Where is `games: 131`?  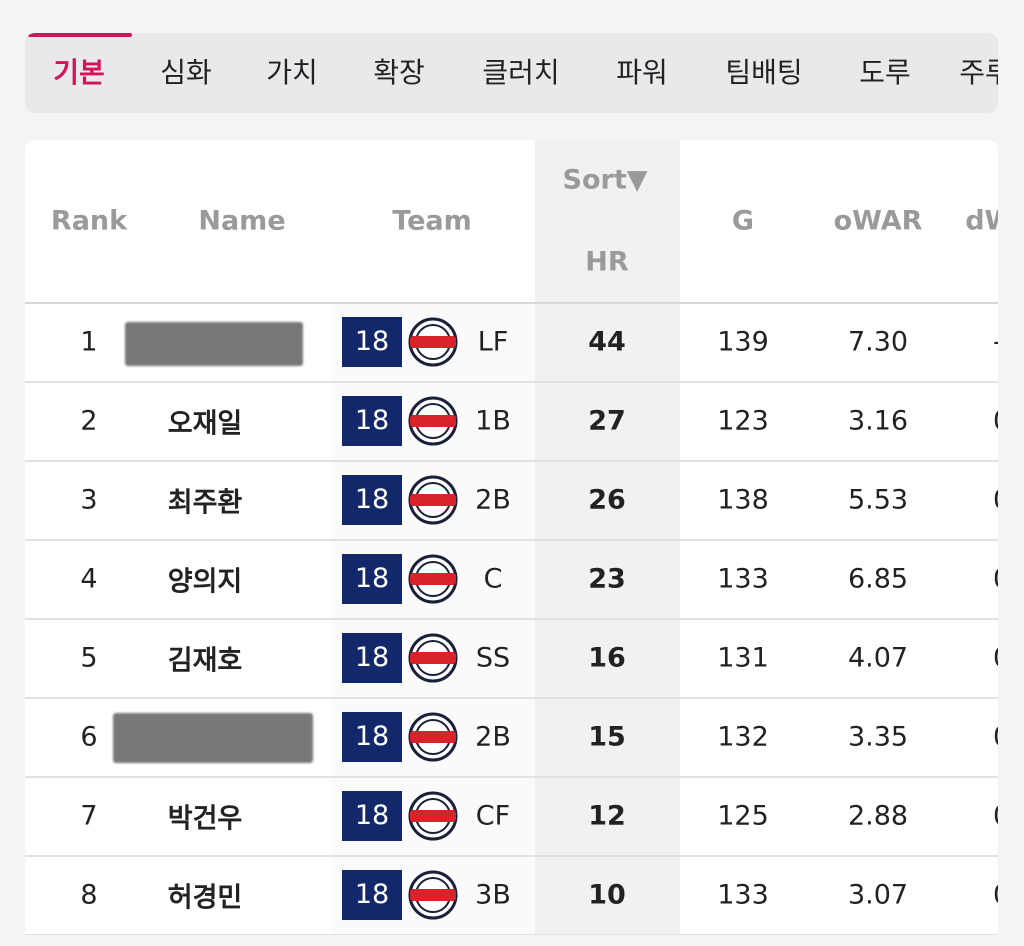 games: 131 is located at coordinates (743, 658).